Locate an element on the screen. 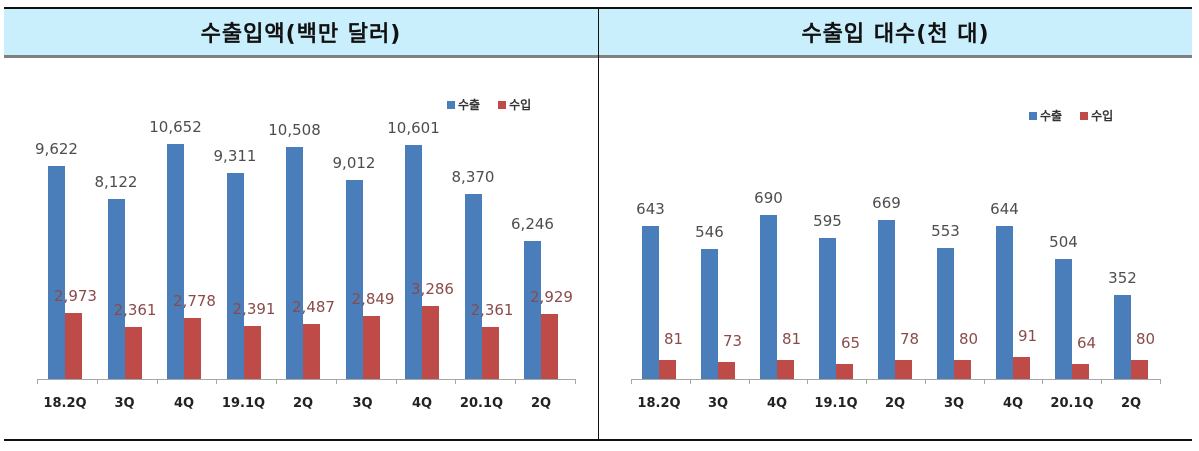 This screenshot has height=451, width=1199. value-label-export: 8,370 is located at coordinates (473, 177).